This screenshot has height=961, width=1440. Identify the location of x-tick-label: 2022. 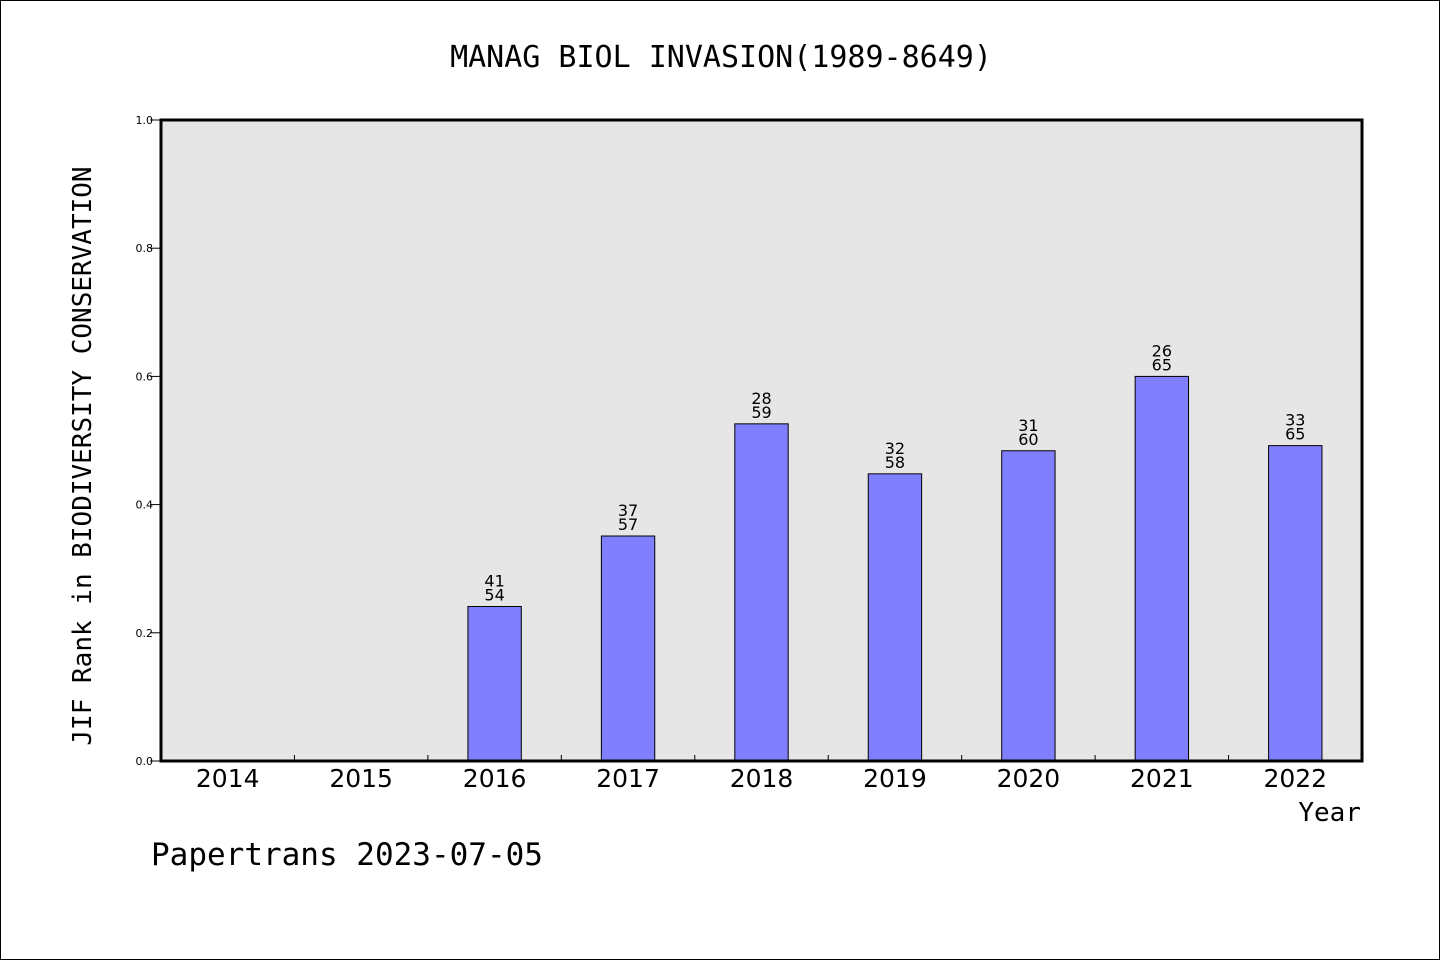
(1295, 778).